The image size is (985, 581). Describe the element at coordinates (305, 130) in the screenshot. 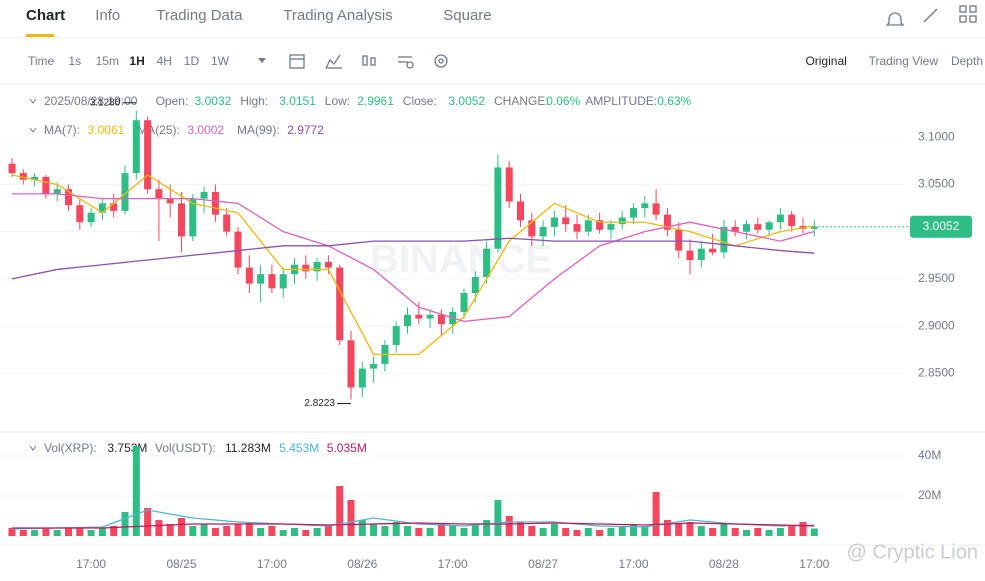

I see `ma-value: 2.9772` at that location.